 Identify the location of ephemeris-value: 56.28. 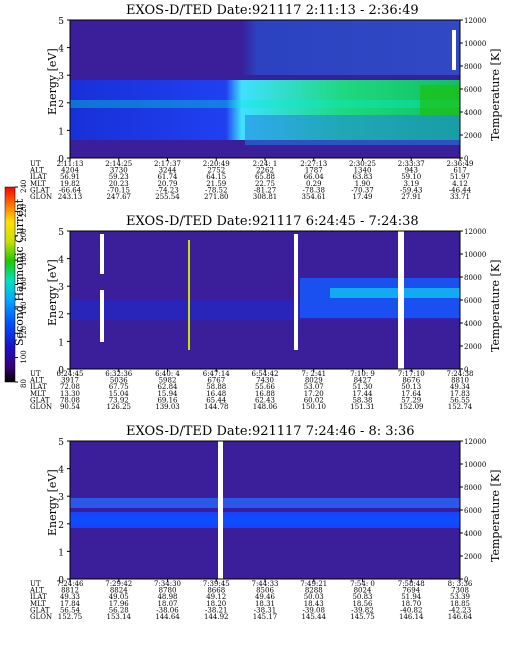
(119, 610).